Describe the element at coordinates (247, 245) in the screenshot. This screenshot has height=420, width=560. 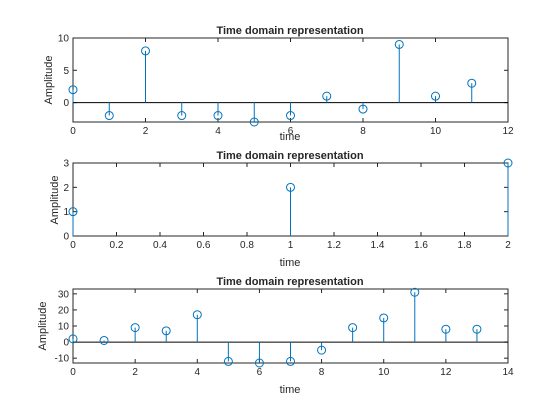
I see `subplot-2-xtick-label: 0.8` at that location.